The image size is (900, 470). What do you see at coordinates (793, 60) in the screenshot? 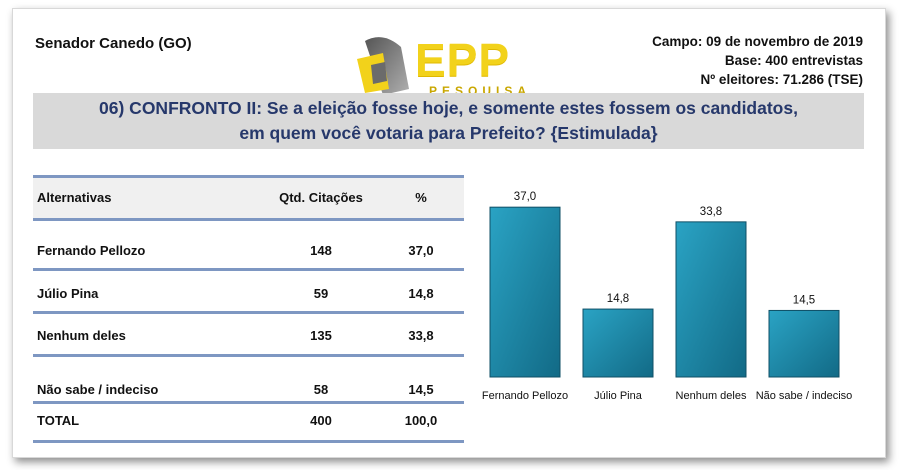
I see `base-count: Base: 400 entrevistas` at bounding box center [793, 60].